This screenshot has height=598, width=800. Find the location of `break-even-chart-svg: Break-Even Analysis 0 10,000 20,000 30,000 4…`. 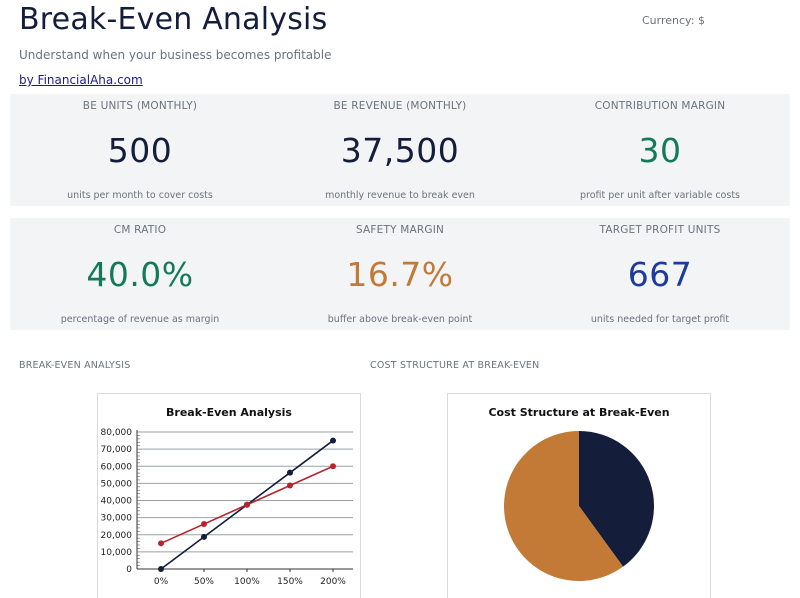

break-even-chart-svg: Break-Even Analysis 0 10,000 20,000 30,000 4… is located at coordinates (227, 496).